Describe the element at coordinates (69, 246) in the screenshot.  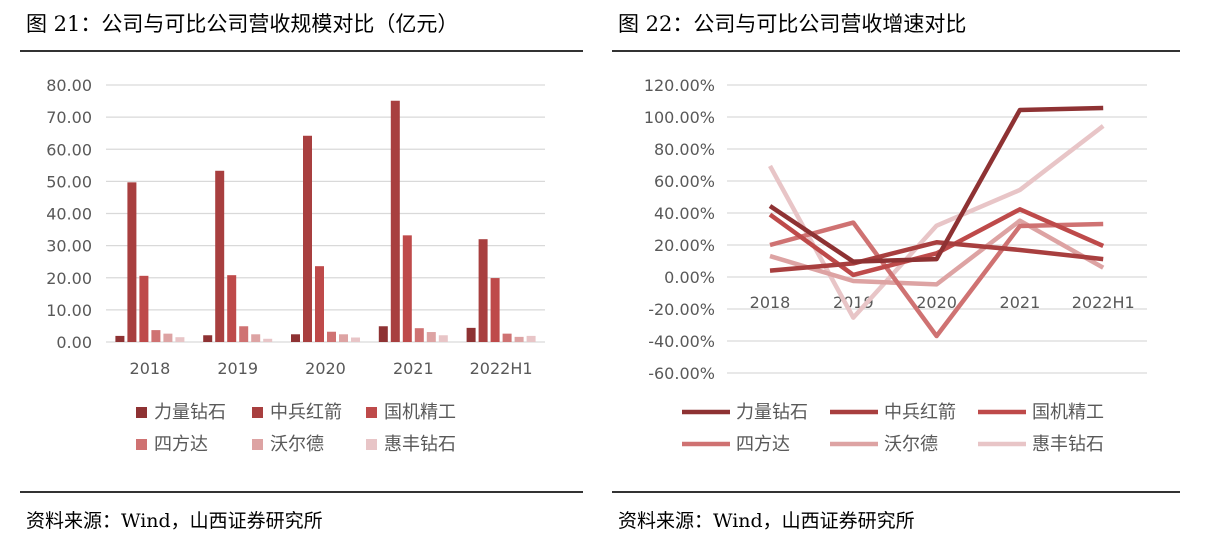
I see `y-tick-label: 30.00` at that location.